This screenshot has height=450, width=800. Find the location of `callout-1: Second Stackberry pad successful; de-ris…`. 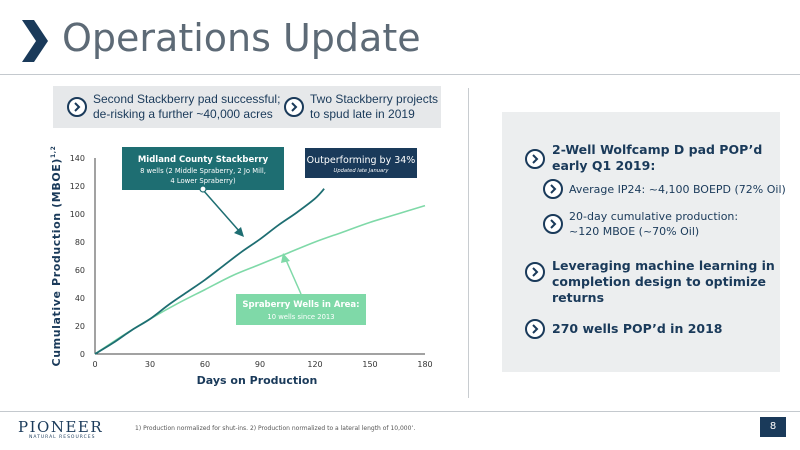

callout-1: Second Stackberry pad successful; de-ris… is located at coordinates (186, 107).